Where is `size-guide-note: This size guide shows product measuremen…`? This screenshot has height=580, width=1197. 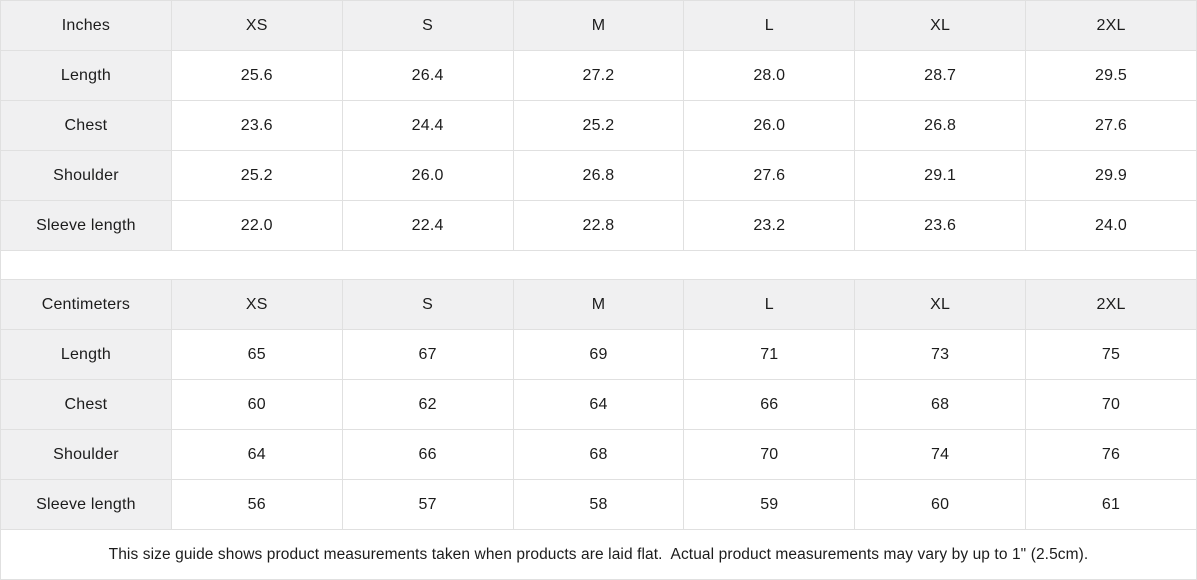
size-guide-note: This size guide shows product measuremen… is located at coordinates (598, 555).